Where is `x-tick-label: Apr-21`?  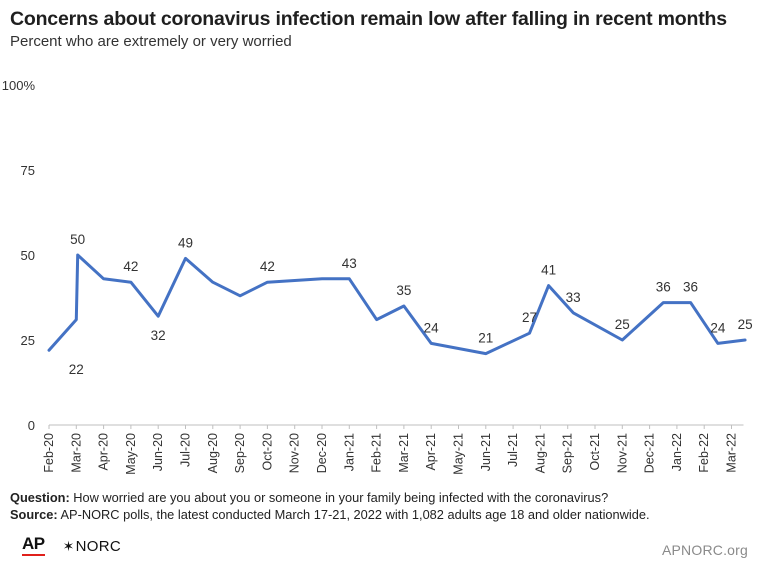
x-tick-label: Apr-21 is located at coordinates (431, 452).